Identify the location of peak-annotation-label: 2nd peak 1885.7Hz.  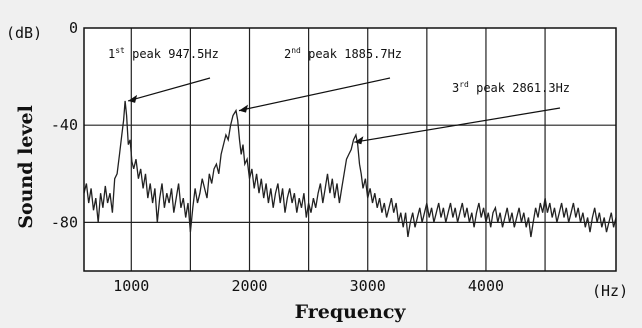
(343, 53).